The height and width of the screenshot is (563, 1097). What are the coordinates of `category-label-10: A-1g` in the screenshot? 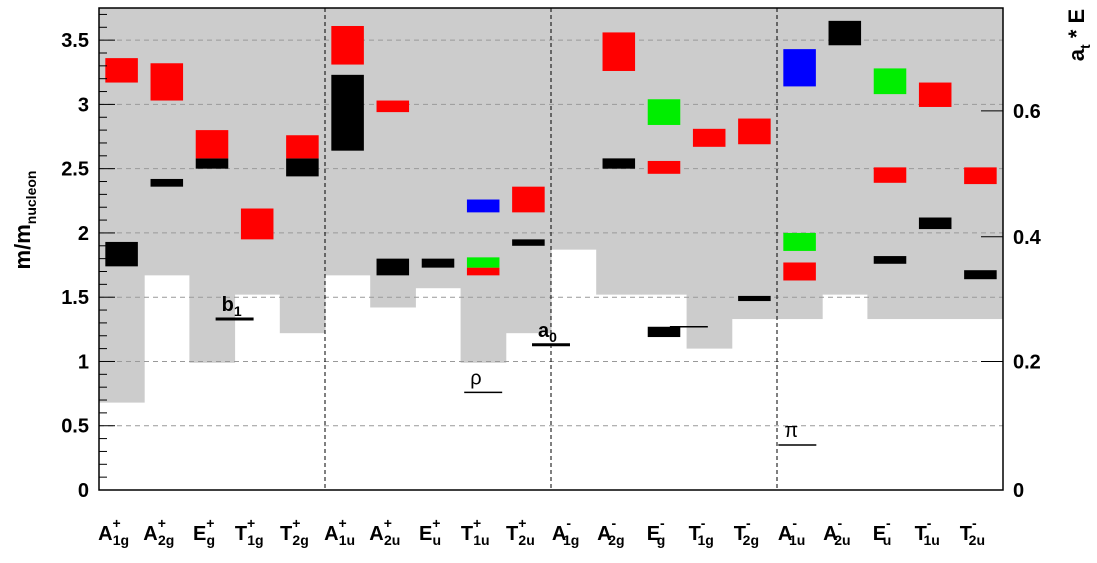 It's located at (565, 531).